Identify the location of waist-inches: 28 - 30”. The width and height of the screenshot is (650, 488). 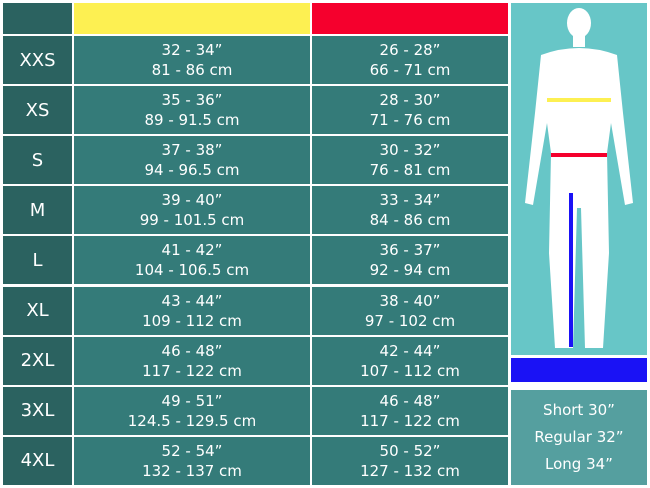
(410, 100).